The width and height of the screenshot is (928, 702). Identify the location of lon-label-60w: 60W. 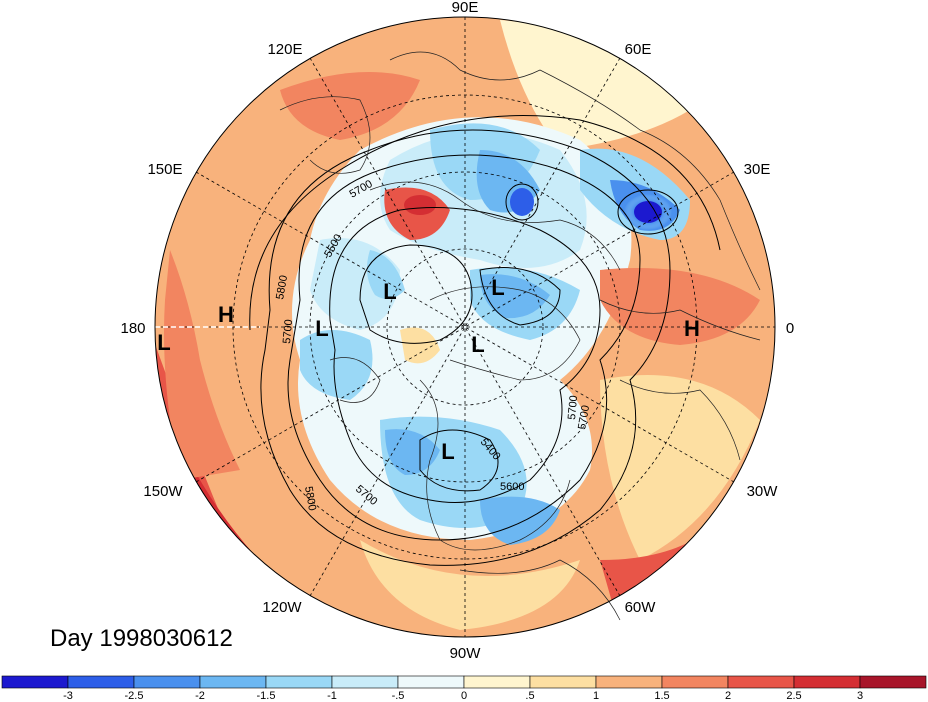
(641, 607).